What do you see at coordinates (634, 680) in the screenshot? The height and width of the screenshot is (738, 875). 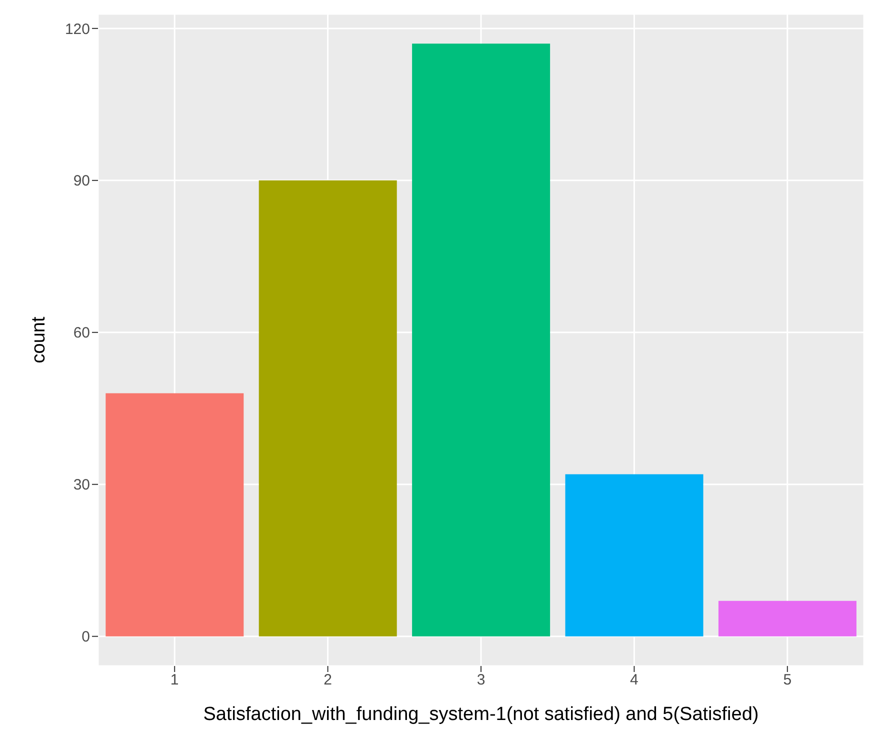 I see `x-tick-label: 4` at bounding box center [634, 680].